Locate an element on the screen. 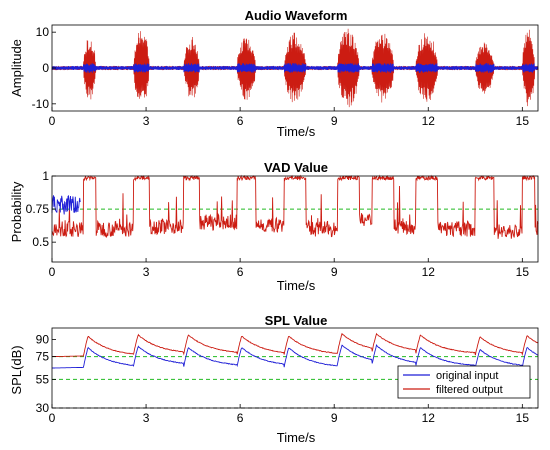  spl-xlabel: Time/s is located at coordinates (296, 437).